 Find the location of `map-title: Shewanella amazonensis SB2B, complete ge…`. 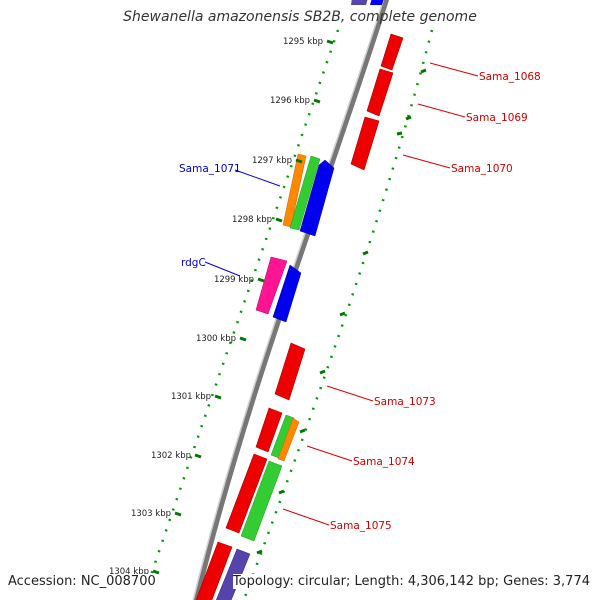

map-title: Shewanella amazonensis SB2B, complete ge… is located at coordinates (300, 17).